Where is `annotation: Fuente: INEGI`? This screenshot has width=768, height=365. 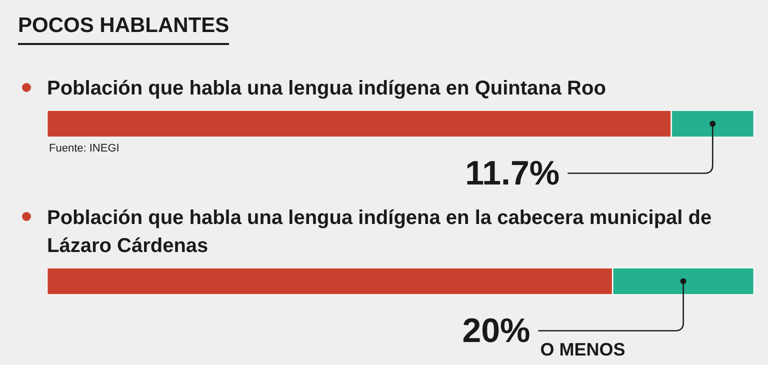
annotation: Fuente: INEGI is located at coordinates (84, 148).